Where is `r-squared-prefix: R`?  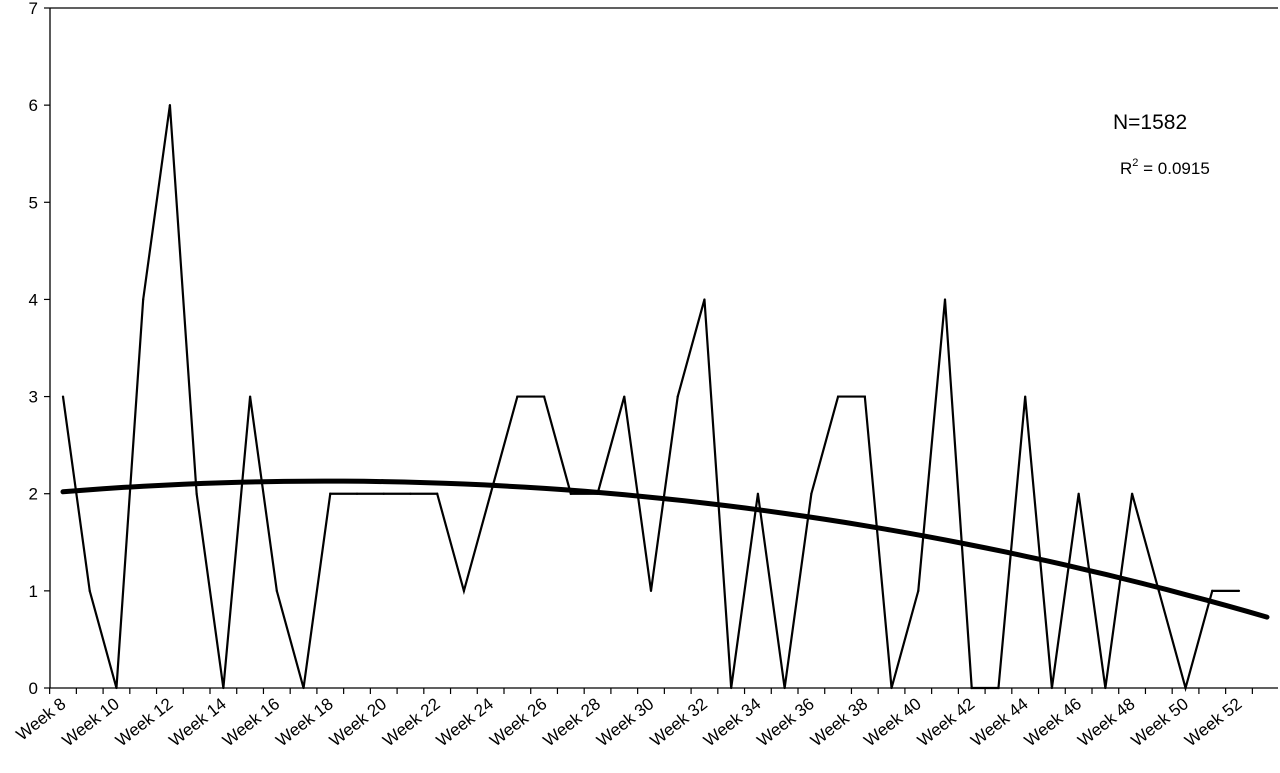
r-squared-prefix: R is located at coordinates (1126, 168).